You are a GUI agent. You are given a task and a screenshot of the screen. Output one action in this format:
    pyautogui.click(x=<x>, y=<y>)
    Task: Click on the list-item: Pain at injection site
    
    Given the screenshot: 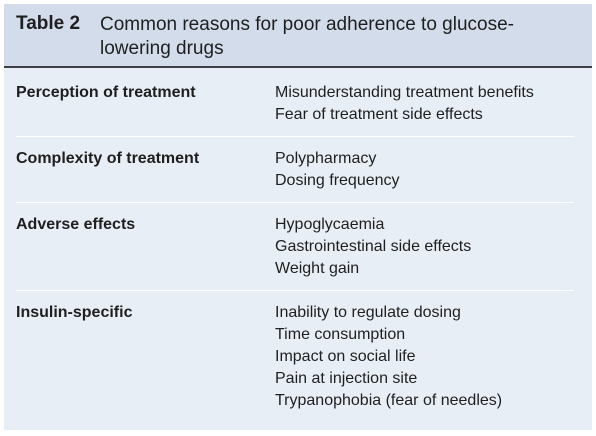 What is the action you would take?
    pyautogui.click(x=346, y=378)
    